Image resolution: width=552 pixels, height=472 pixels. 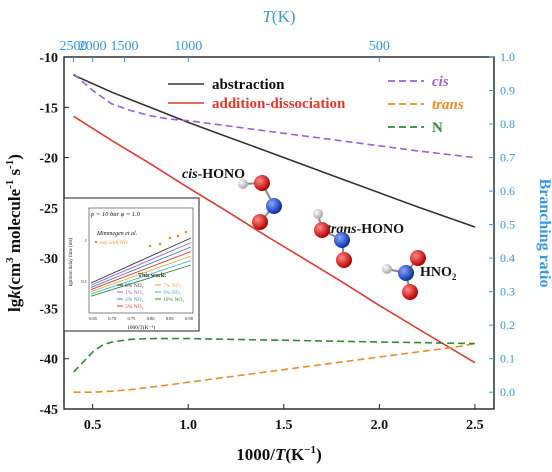 What do you see at coordinates (284, 16) in the screenshot?
I see `top-axis-title-unit: (K)` at bounding box center [284, 16].